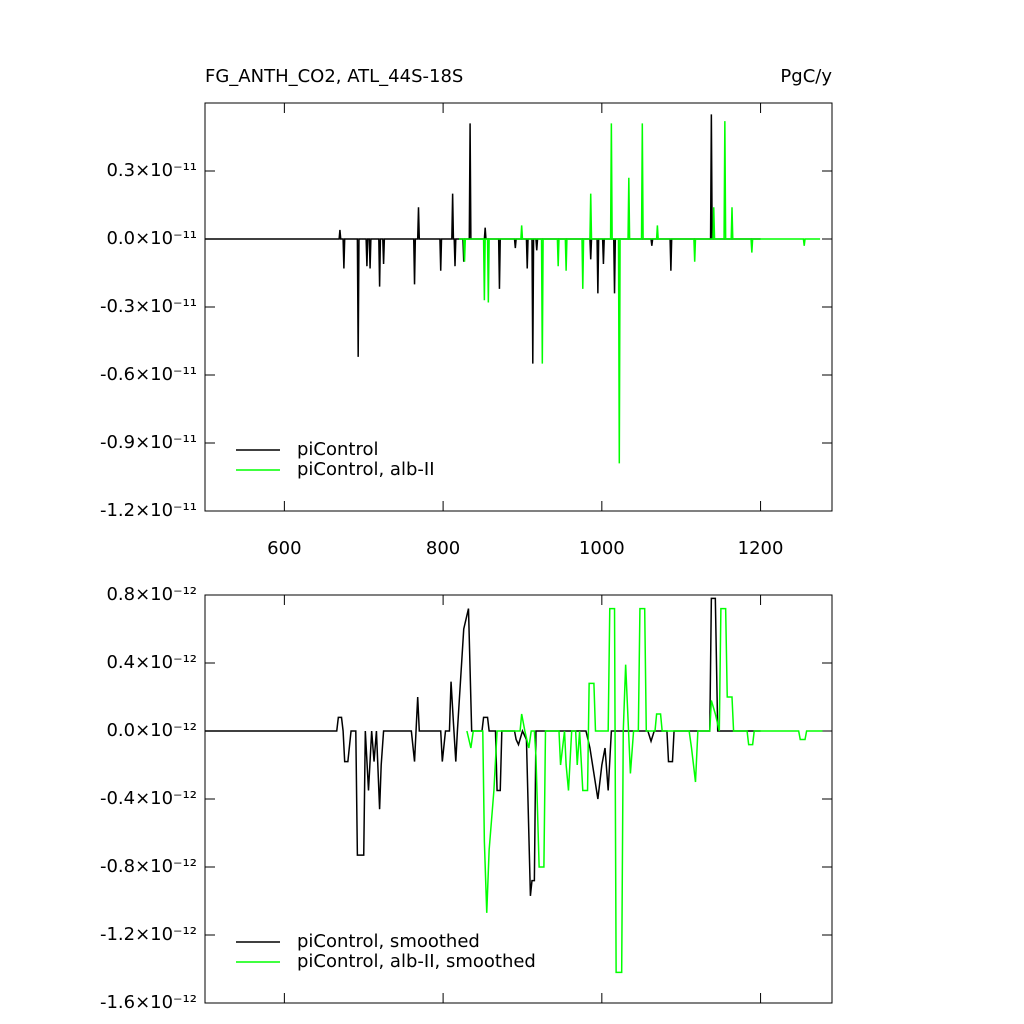  Describe the element at coordinates (148, 798) in the screenshot. I see `y-tick-label: -0.4×10⁻¹²` at that location.